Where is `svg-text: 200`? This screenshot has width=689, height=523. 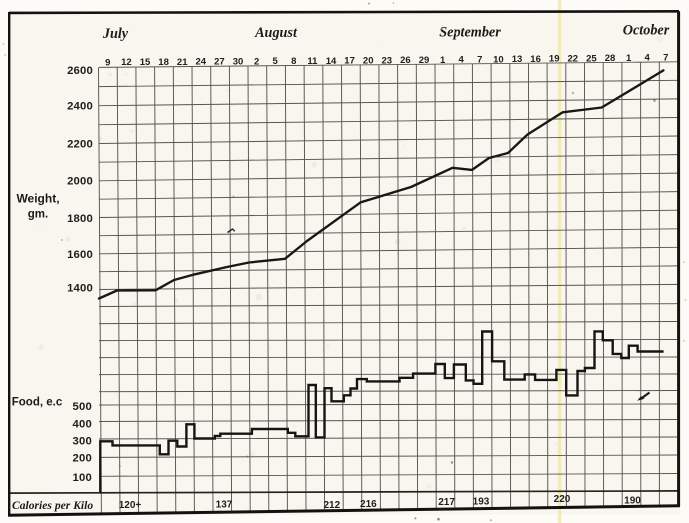 svg-text: 200 is located at coordinates (82, 459).